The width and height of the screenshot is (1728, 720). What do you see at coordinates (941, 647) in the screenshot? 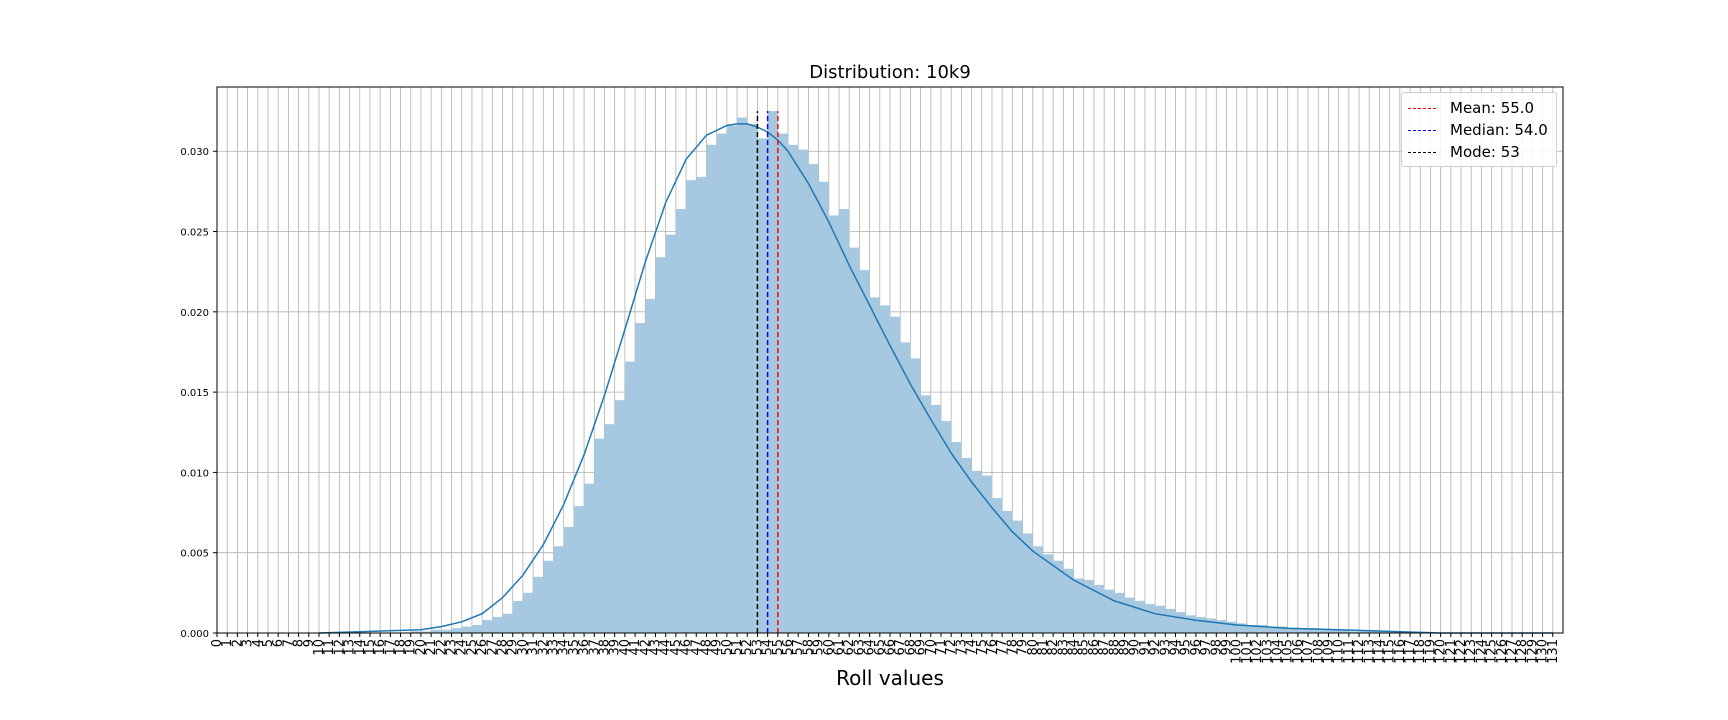
I see `x-tick-label: 71` at bounding box center [941, 647].